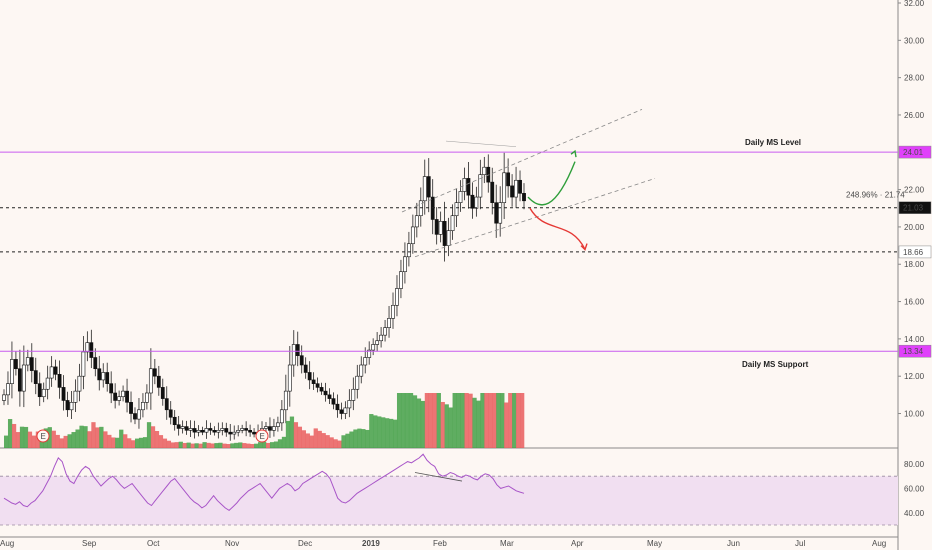 The image size is (932, 550). What do you see at coordinates (913, 208) in the screenshot?
I see `level-price-tag-label: 21.03` at bounding box center [913, 208].